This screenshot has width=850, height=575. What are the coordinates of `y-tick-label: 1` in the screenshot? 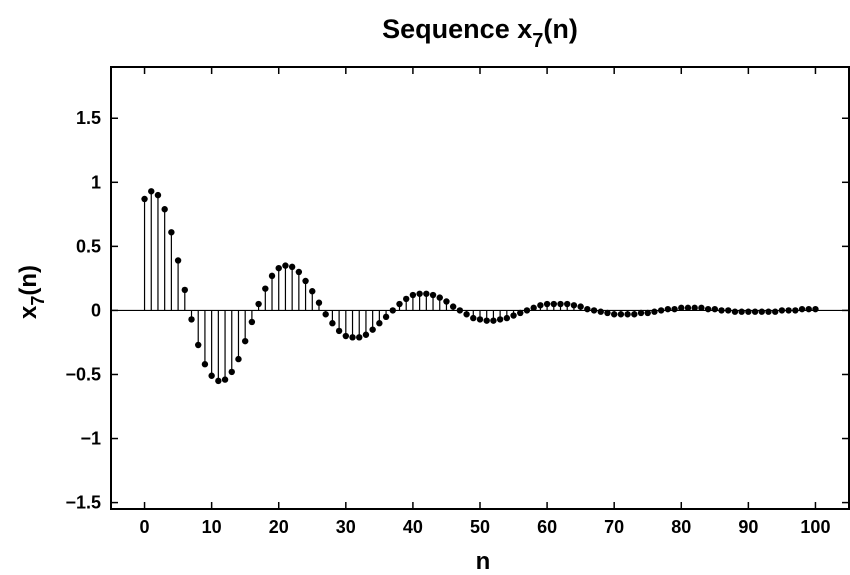 It's located at (96, 182).